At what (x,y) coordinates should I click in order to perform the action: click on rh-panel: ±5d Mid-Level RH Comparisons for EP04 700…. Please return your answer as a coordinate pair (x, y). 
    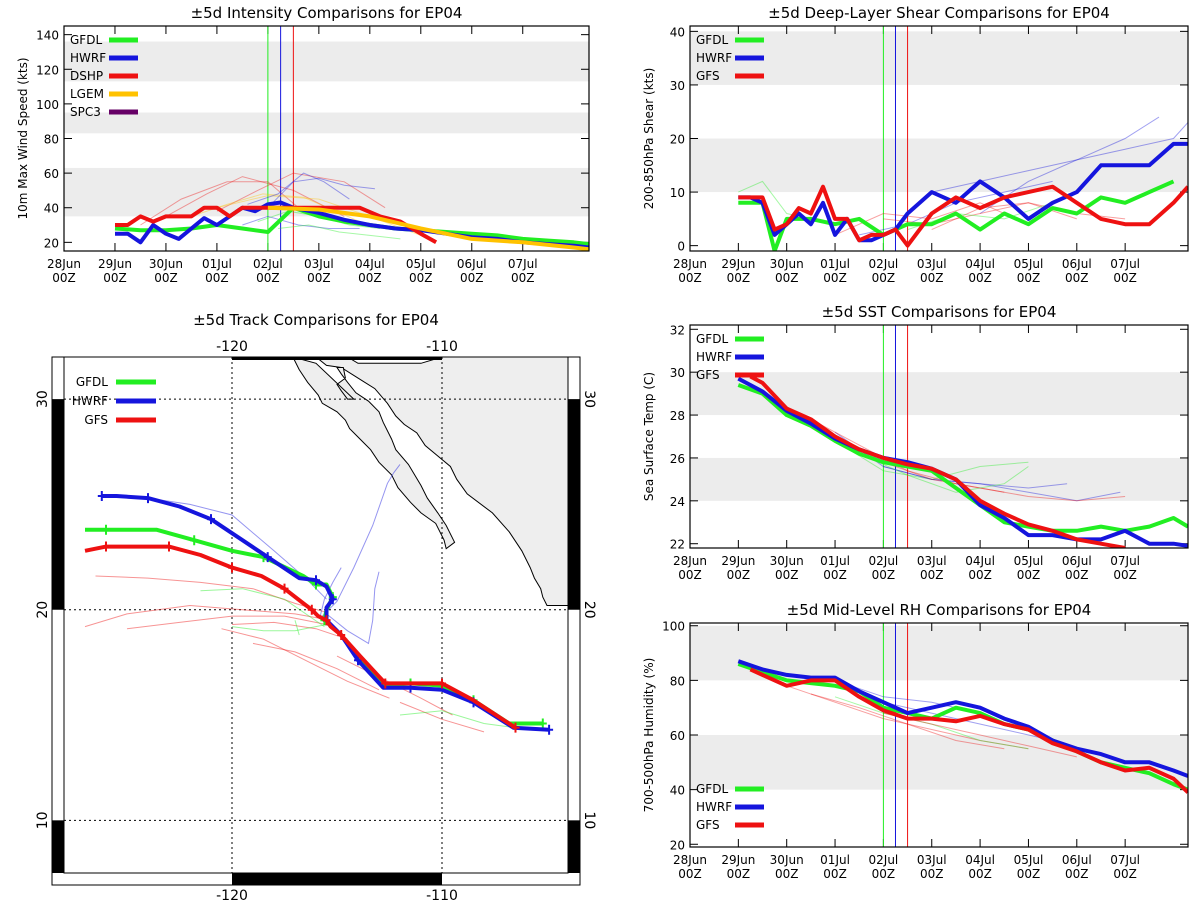
    Looking at the image, I should click on (915, 741).